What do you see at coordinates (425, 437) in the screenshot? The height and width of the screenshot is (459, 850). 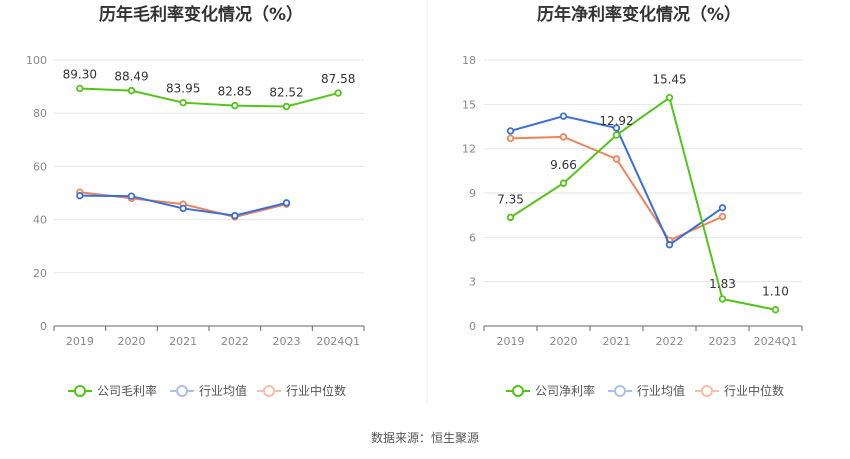 I see `data-source-note: 数据来源：恒生聚源` at bounding box center [425, 437].